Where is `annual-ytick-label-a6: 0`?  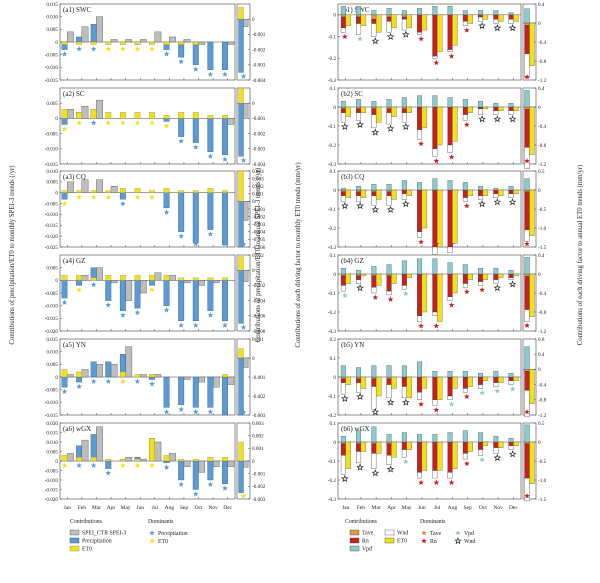
annual-ytick-label-a6: 0 is located at coordinates (253, 462).